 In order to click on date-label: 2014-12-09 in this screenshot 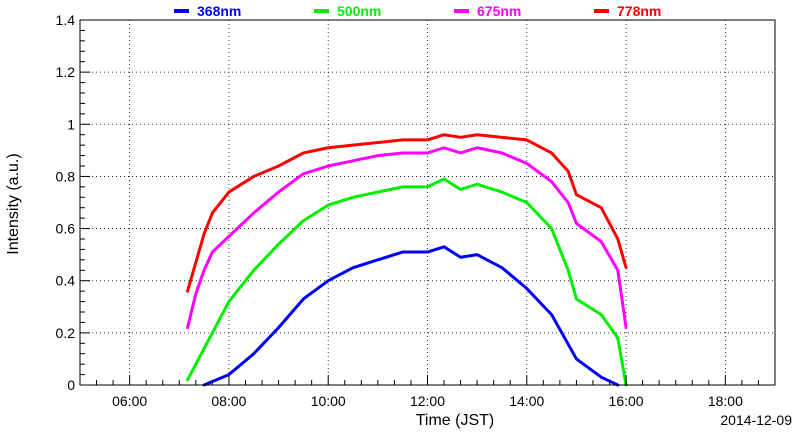, I will do `click(756, 420)`.